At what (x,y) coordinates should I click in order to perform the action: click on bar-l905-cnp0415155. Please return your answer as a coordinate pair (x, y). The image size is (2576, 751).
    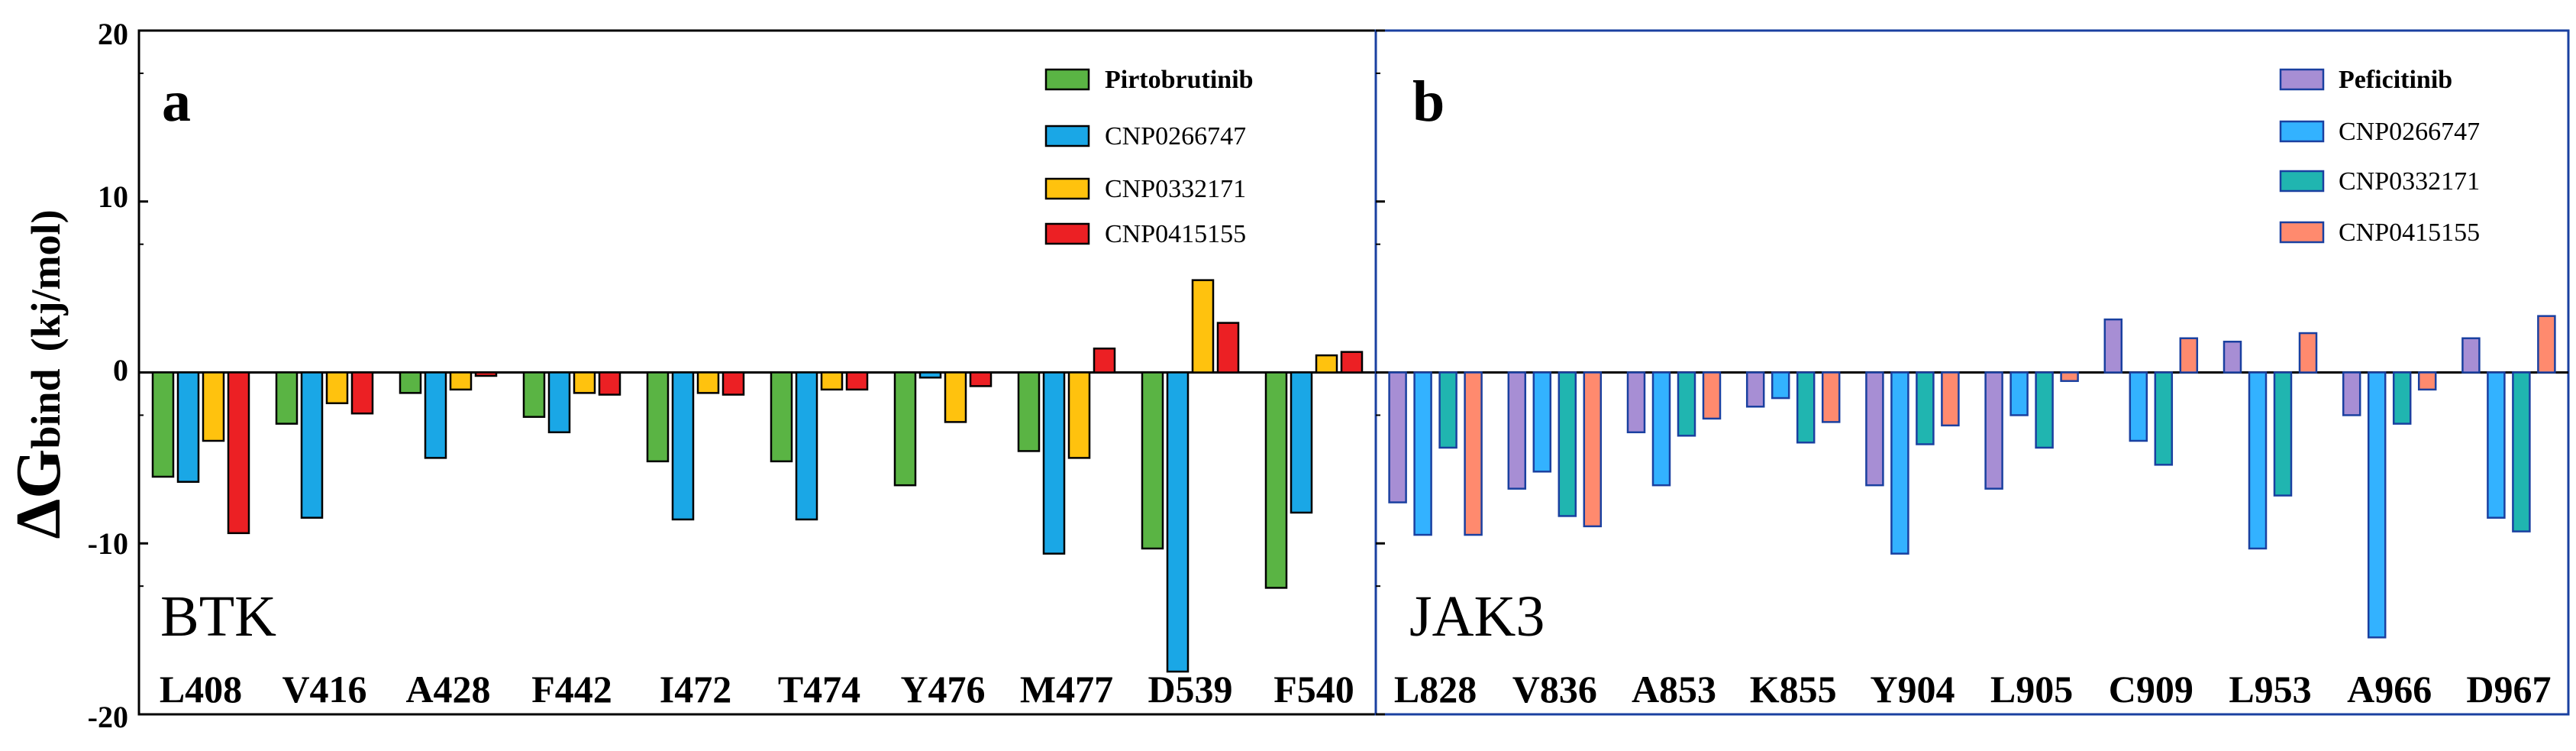
    Looking at the image, I should click on (2069, 376).